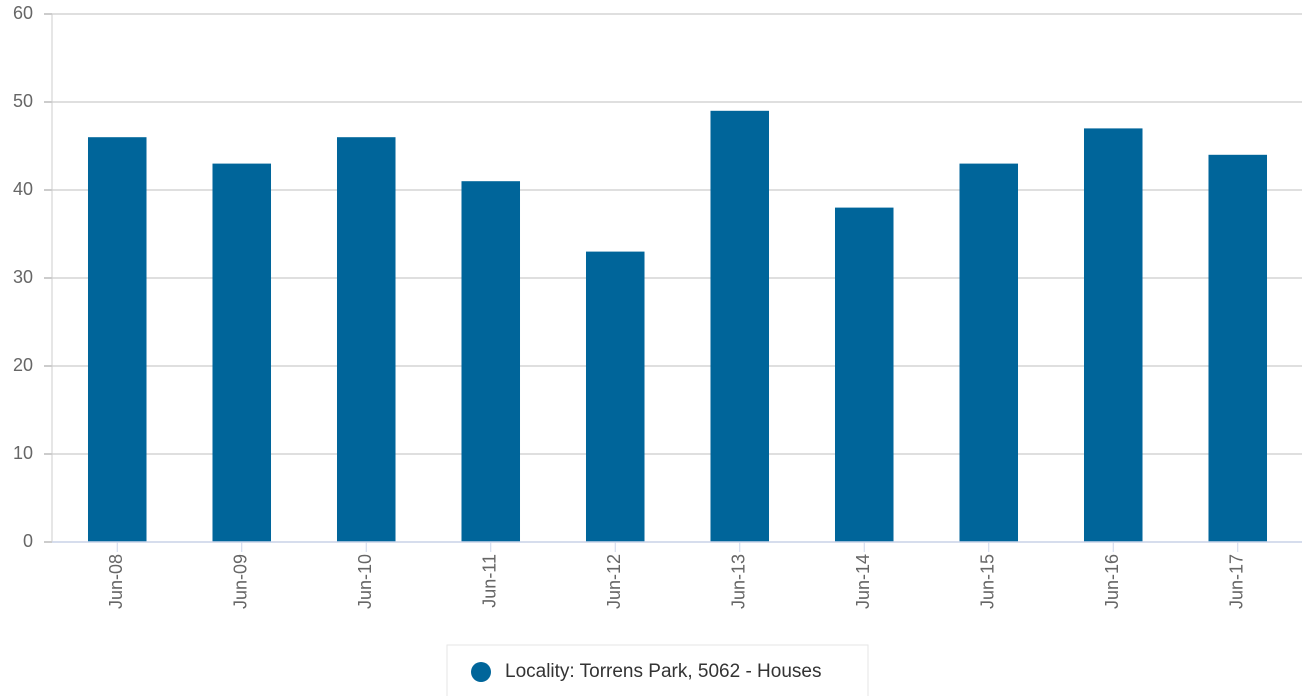 This screenshot has width=1302, height=696. I want to click on legend-label: Locality: Torrens Park, 5062 - Houses, so click(663, 671).